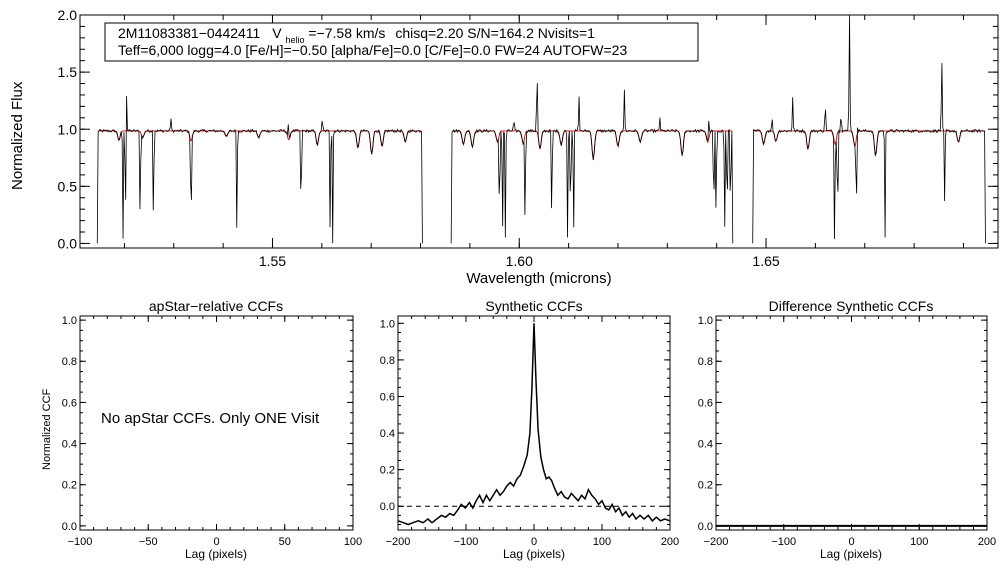 This screenshot has width=1008, height=576. Describe the element at coordinates (69, 362) in the screenshot. I see `apstar-ytick-label: 0.8` at that location.